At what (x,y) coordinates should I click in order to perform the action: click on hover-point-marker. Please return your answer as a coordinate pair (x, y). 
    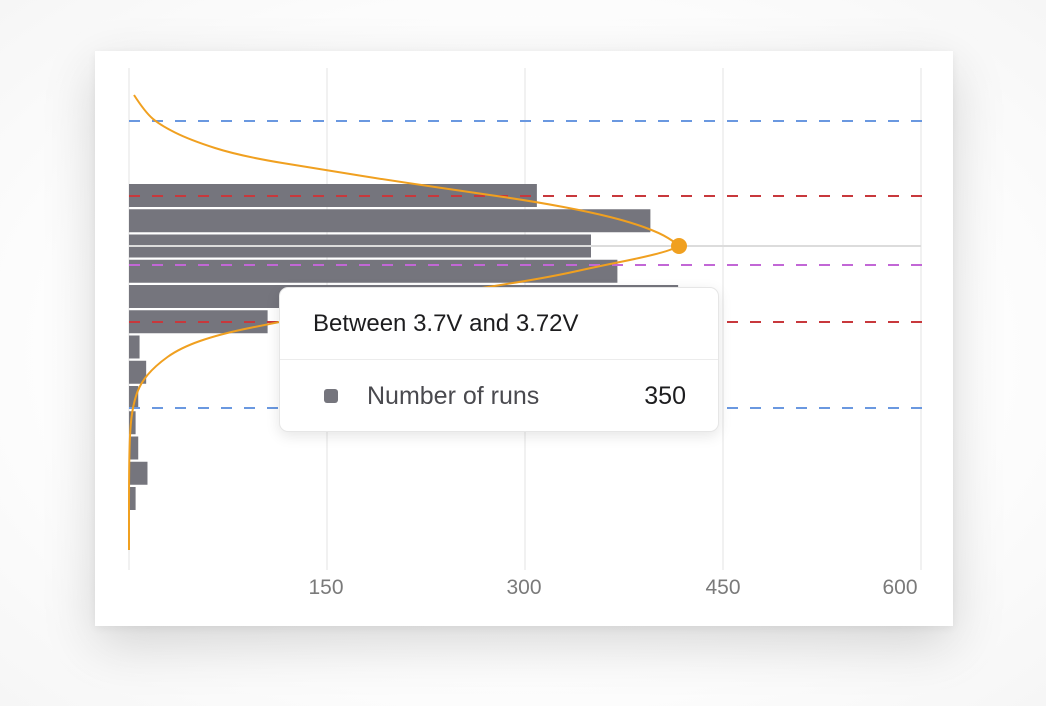
    Looking at the image, I should click on (679, 246).